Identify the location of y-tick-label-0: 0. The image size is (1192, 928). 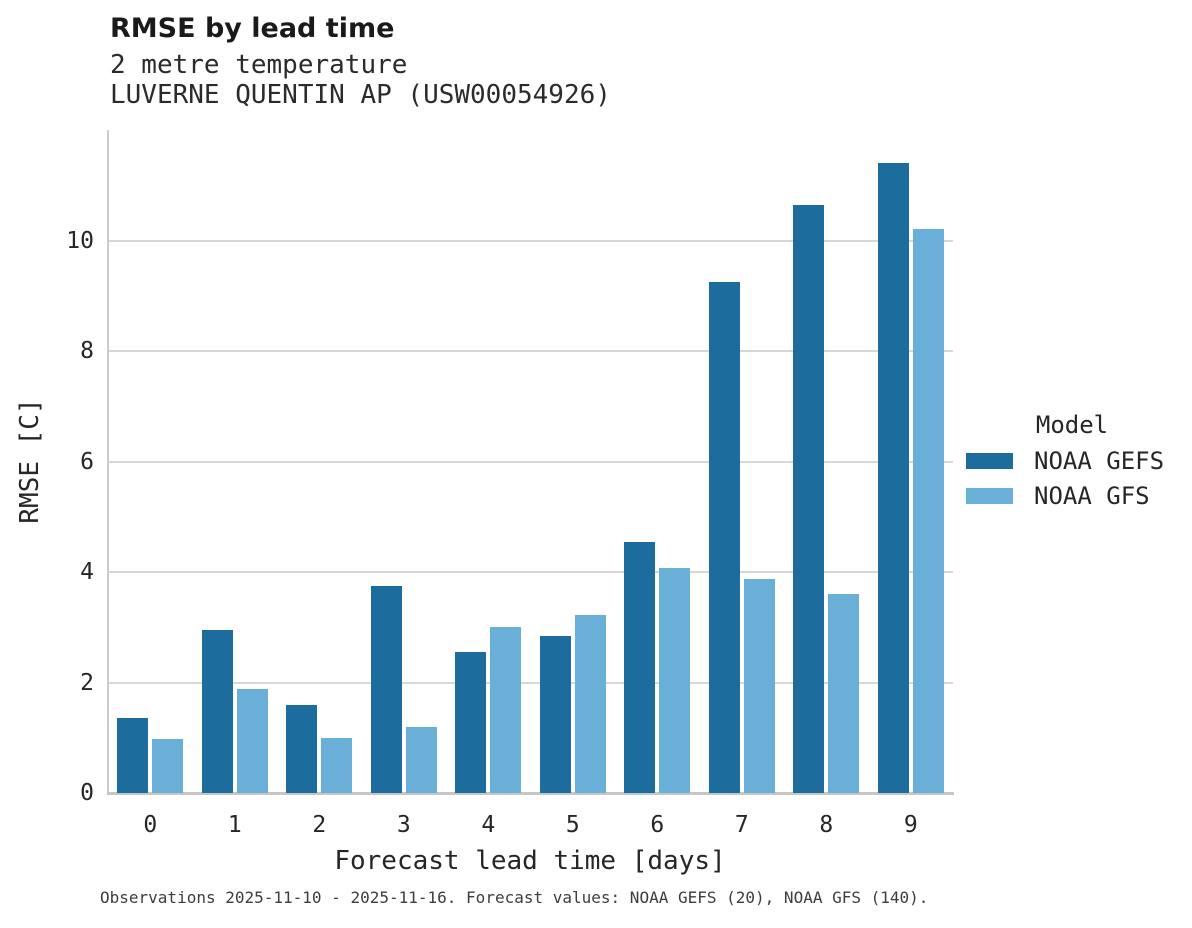
(87, 793).